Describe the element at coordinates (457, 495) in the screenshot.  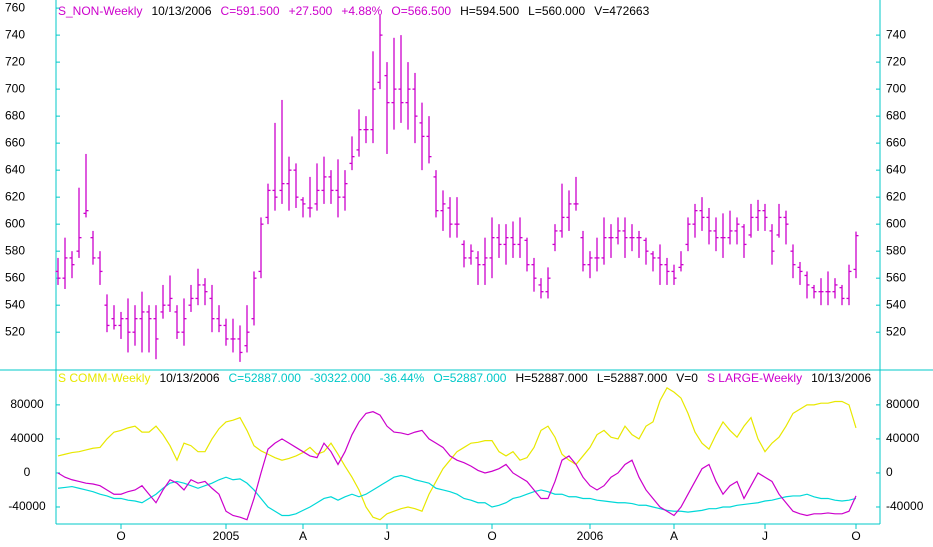
I see `series-line` at that location.